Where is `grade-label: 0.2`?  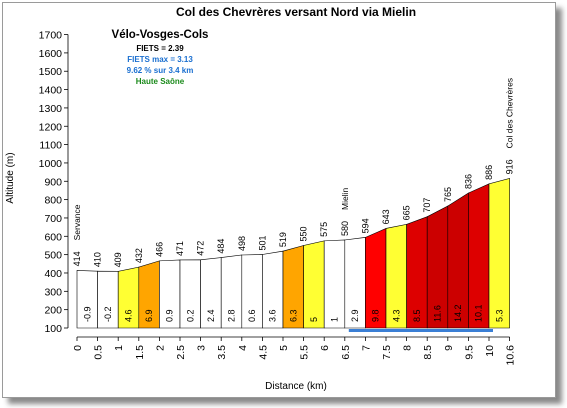 grade-label: 0.2 is located at coordinates (190, 315).